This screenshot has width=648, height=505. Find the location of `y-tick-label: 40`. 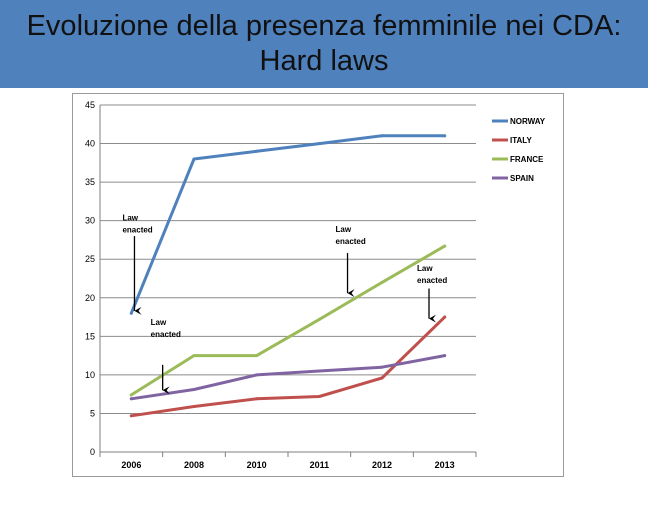

y-tick-label: 40 is located at coordinates (90, 144).